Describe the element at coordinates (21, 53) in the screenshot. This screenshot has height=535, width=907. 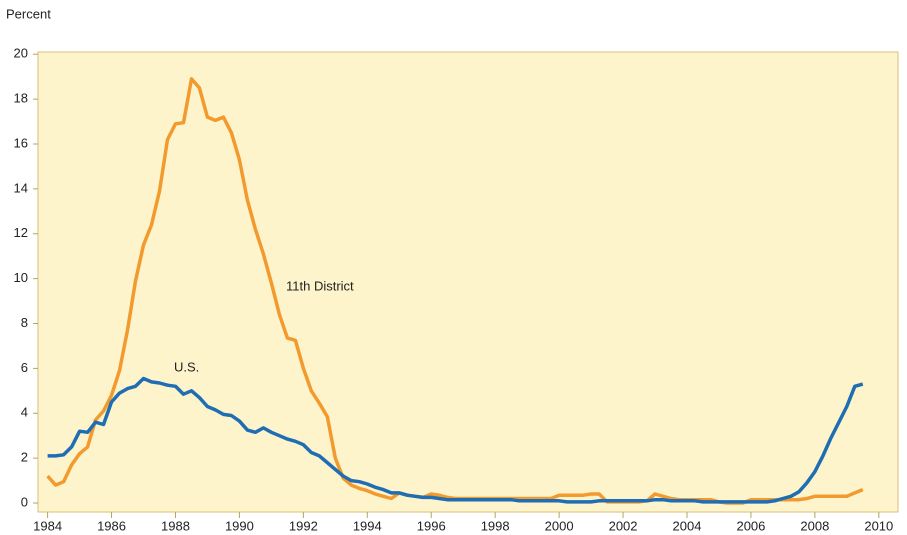
I see `y-tick-label: 20` at that location.